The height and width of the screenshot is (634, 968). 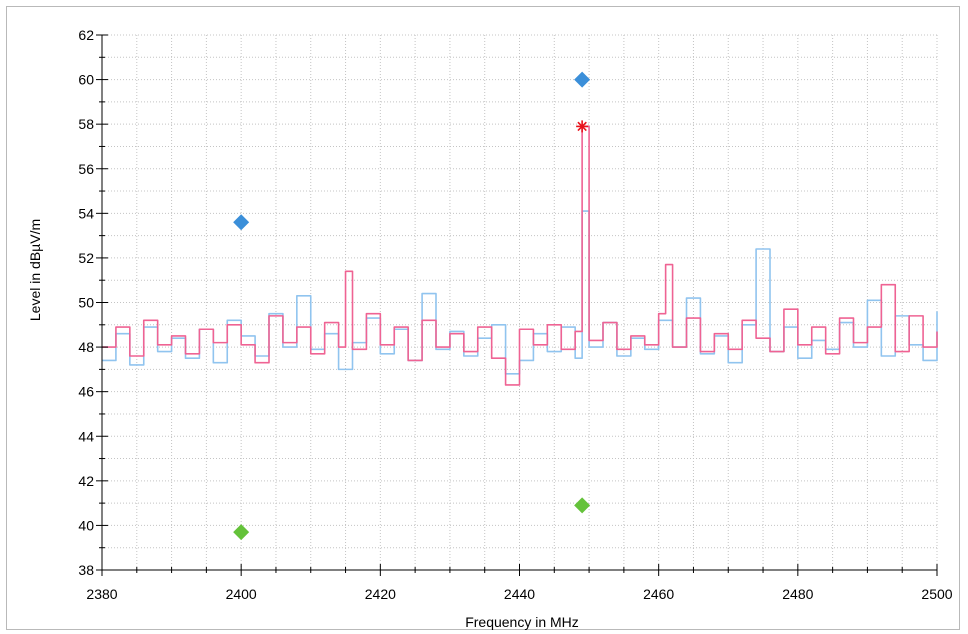 What do you see at coordinates (86, 436) in the screenshot?
I see `y-tick-label: 44` at bounding box center [86, 436].